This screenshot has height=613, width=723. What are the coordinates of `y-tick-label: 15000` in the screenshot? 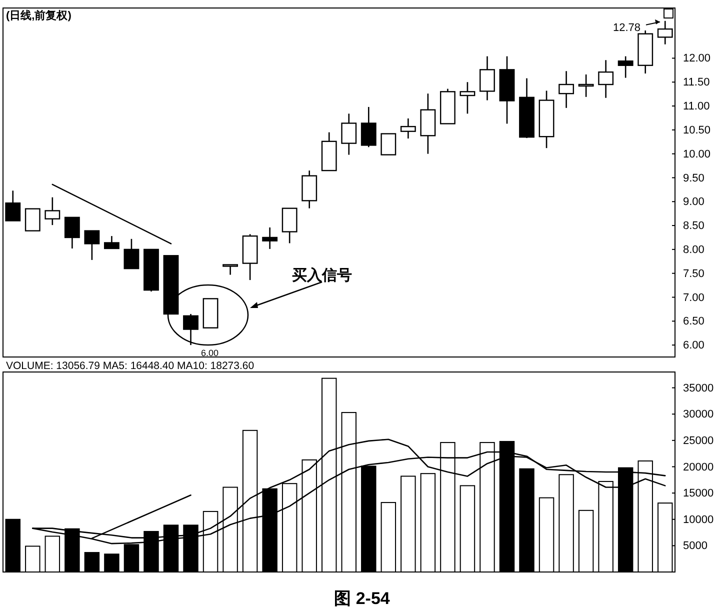 It's located at (698, 494).